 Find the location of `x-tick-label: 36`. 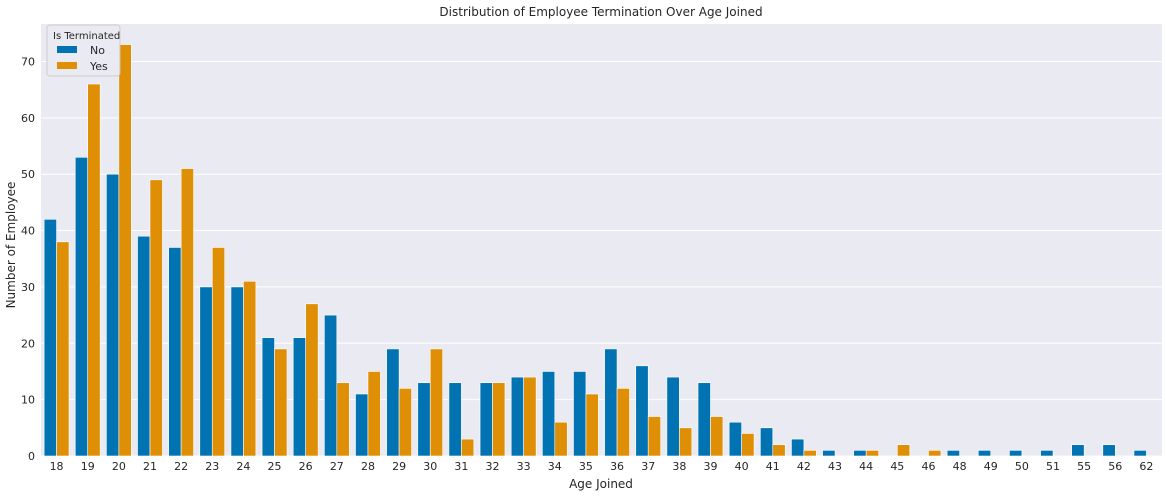

x-tick-label: 36 is located at coordinates (617, 466).